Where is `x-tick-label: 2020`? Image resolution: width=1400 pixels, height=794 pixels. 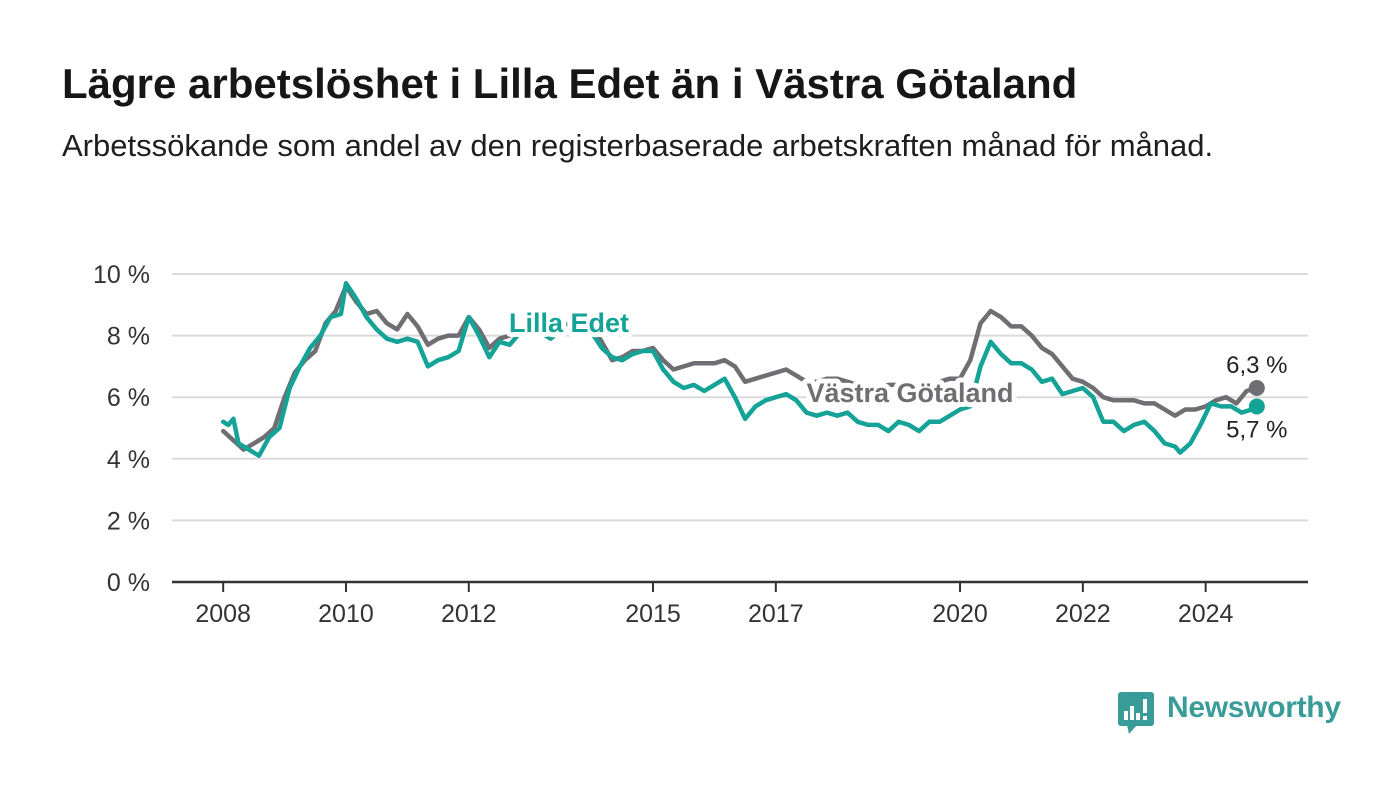
x-tick-label: 2020 is located at coordinates (960, 614).